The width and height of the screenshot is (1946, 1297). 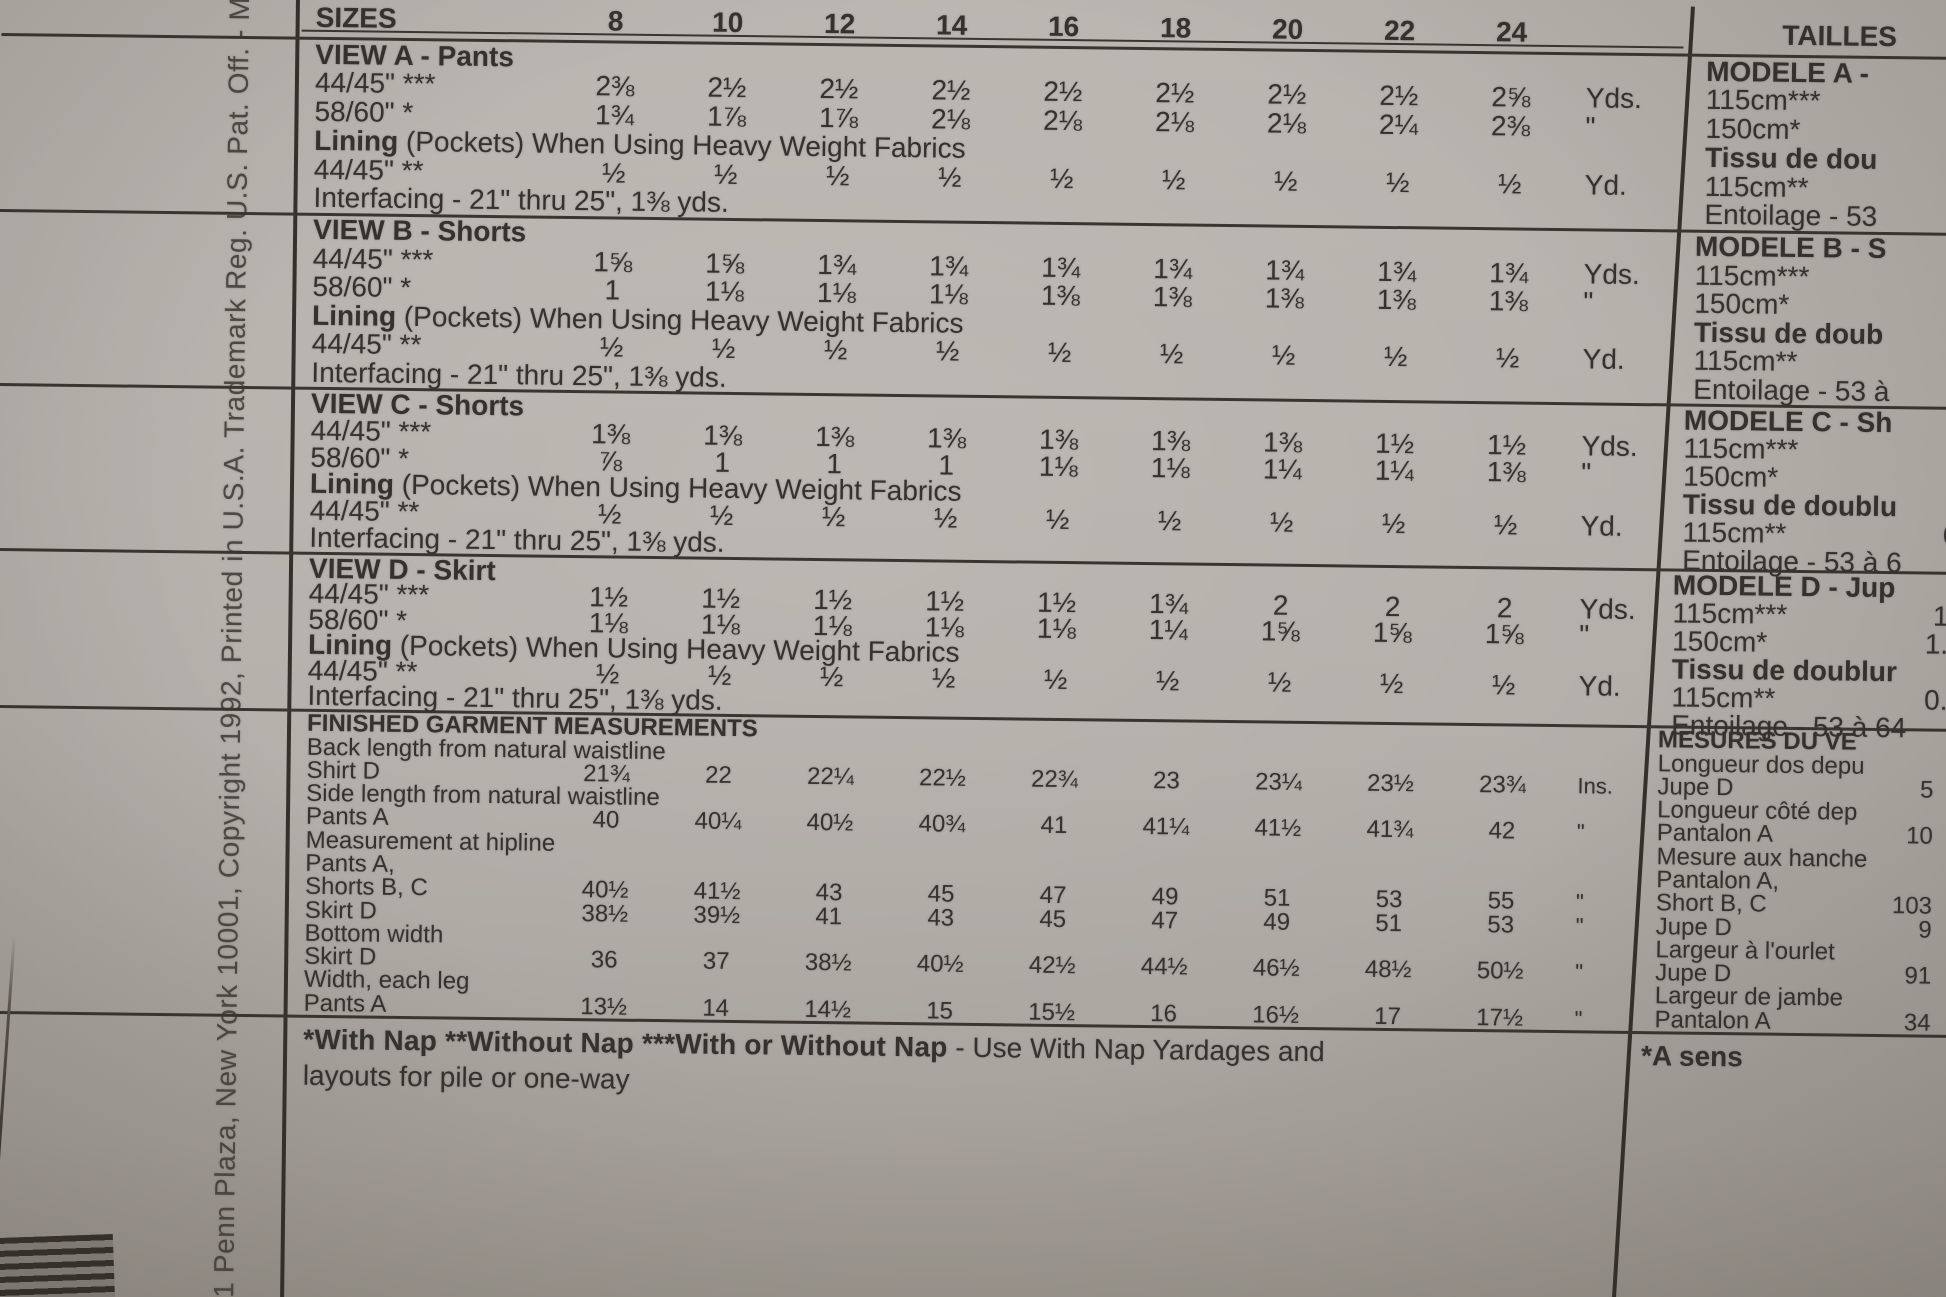 What do you see at coordinates (1388, 1016) in the screenshot?
I see `size-value: 17` at bounding box center [1388, 1016].